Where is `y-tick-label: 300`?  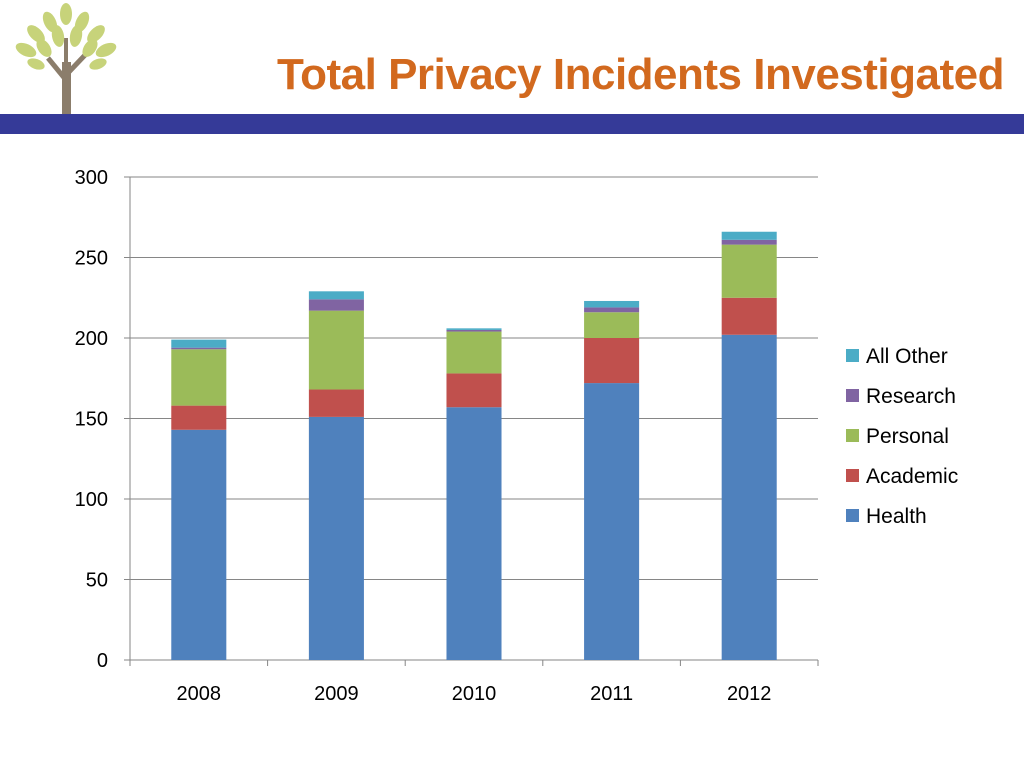
y-tick-label: 300 is located at coordinates (91, 178).